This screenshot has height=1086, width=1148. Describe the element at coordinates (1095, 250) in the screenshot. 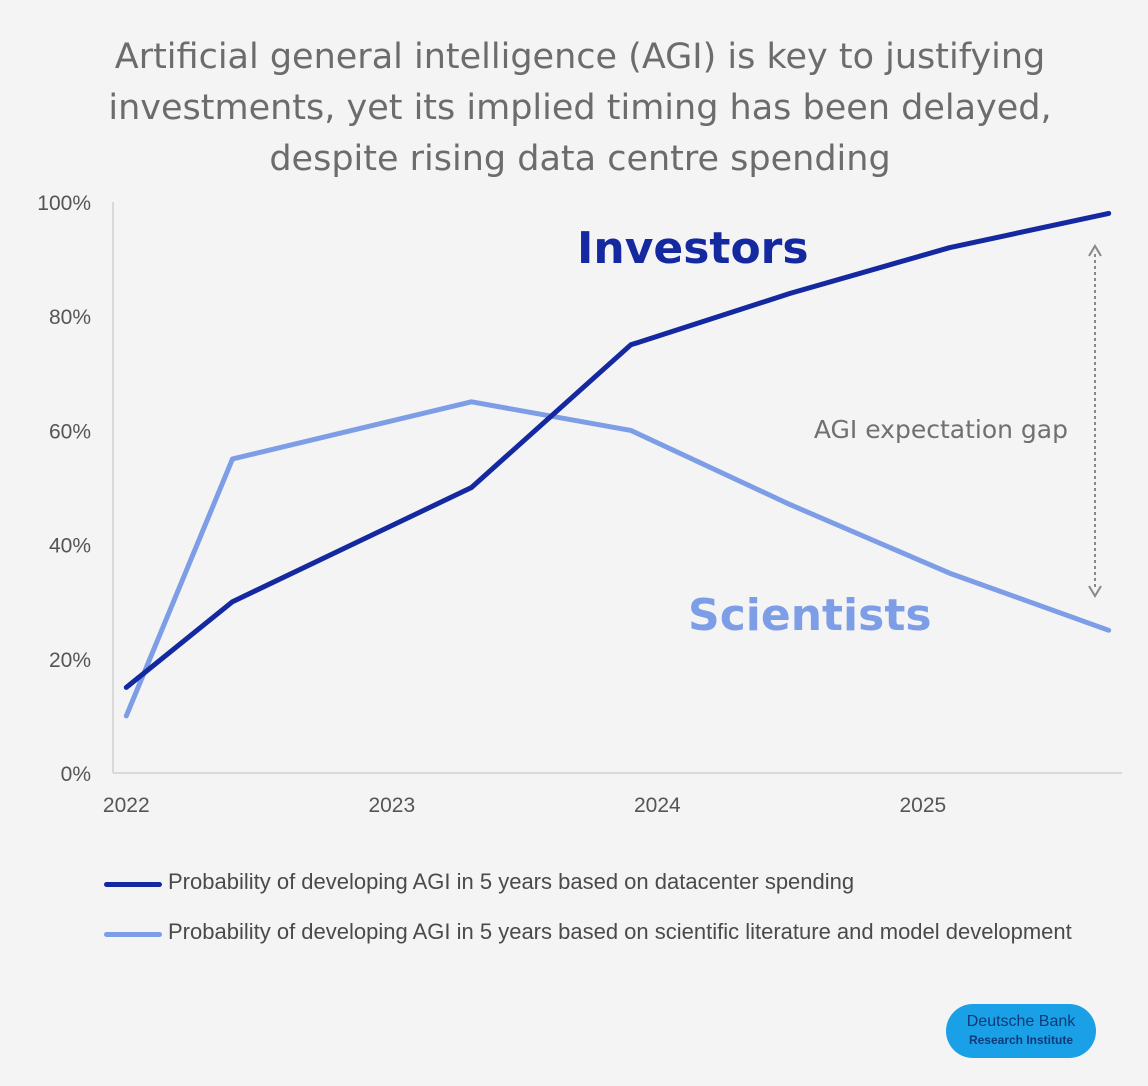

I see `gap-arrow-up-icon` at that location.